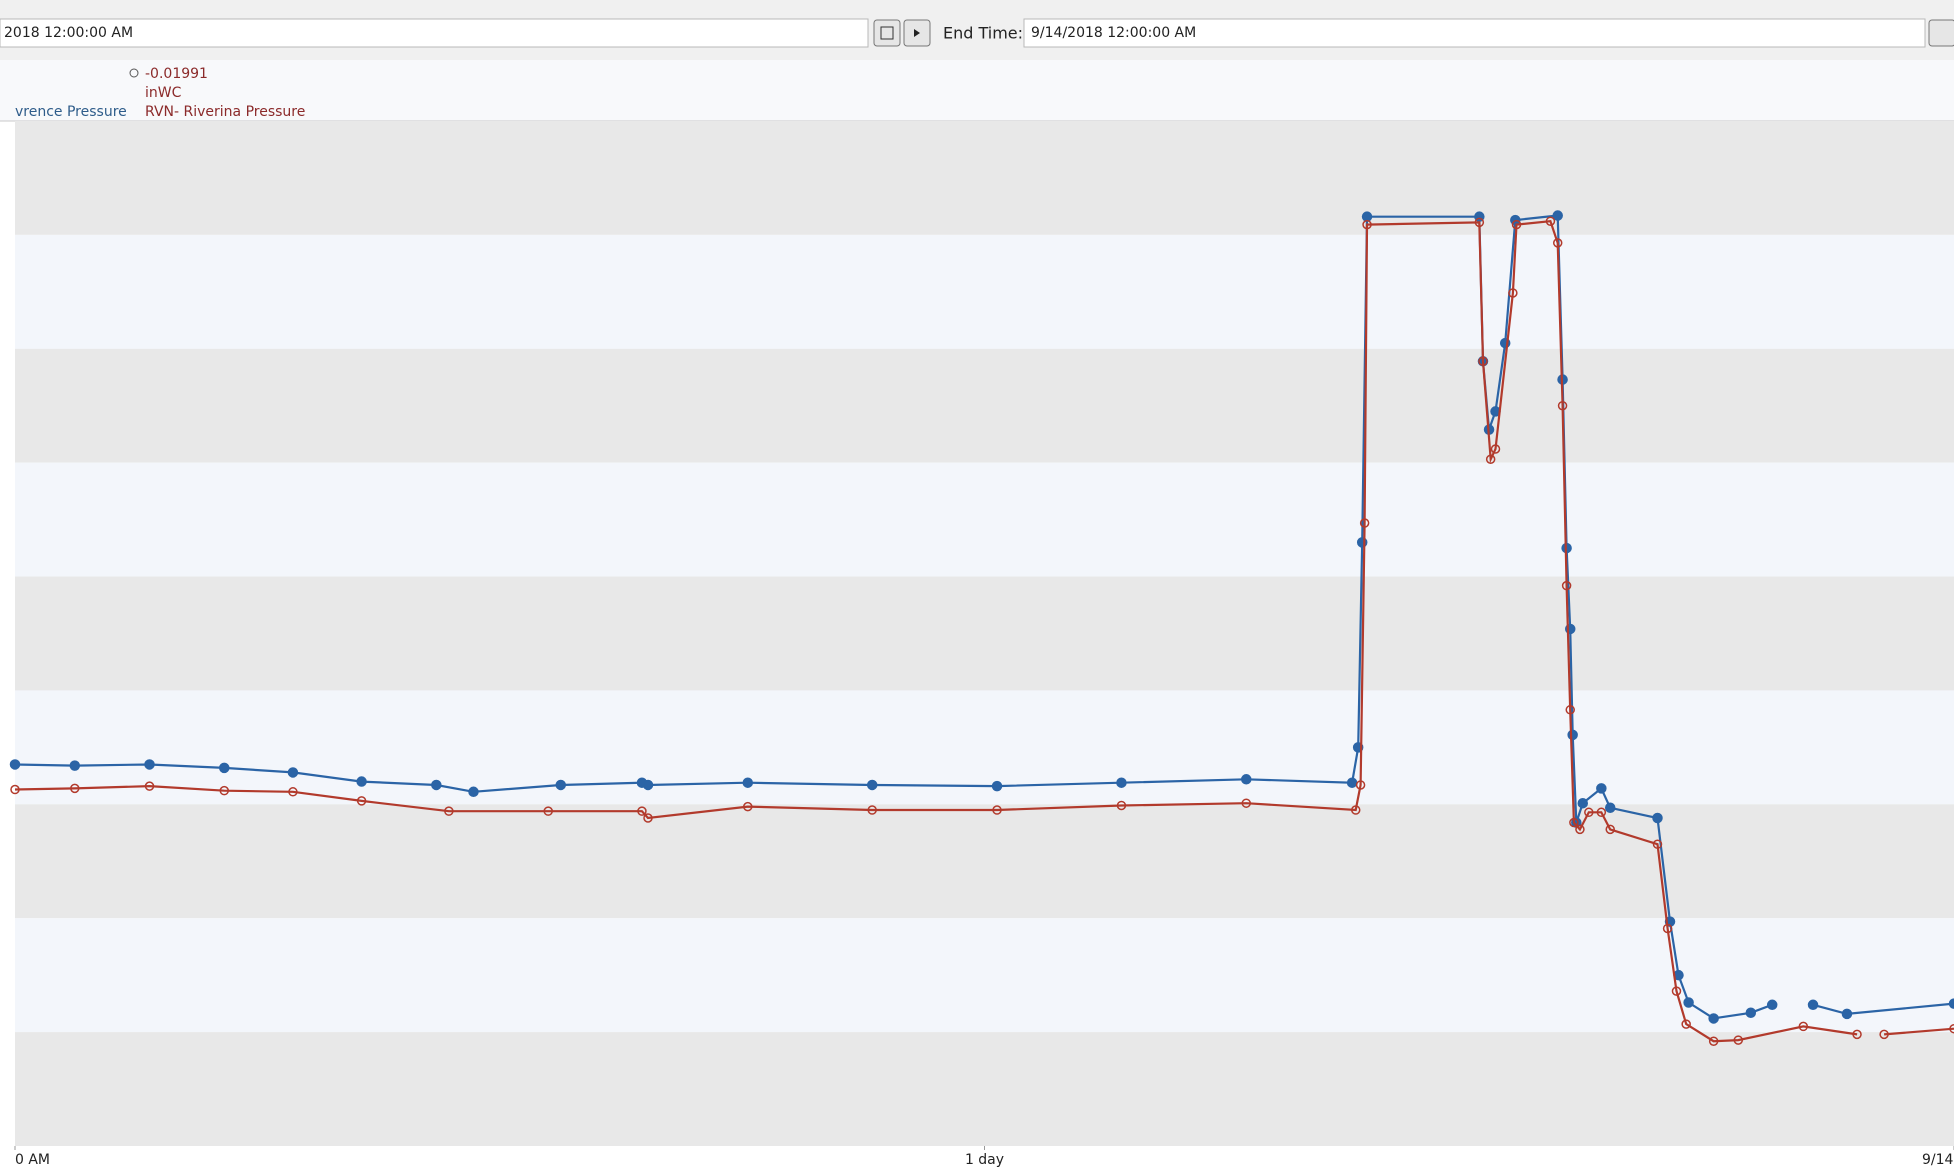 This screenshot has height=1173, width=1954. Describe the element at coordinates (134, 73) in the screenshot. I see `legend-marker` at that location.